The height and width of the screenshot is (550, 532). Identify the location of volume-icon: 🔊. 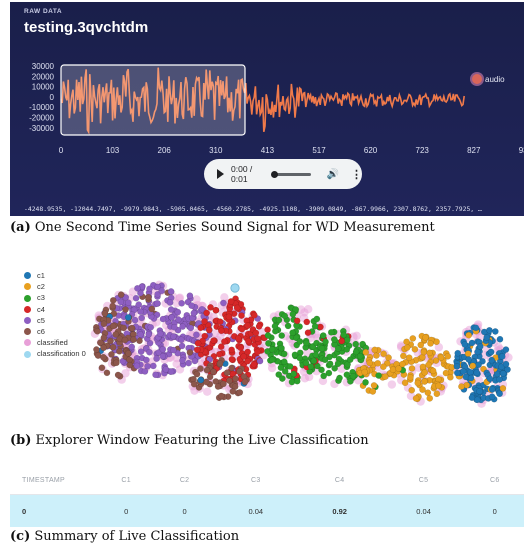
(332, 174).